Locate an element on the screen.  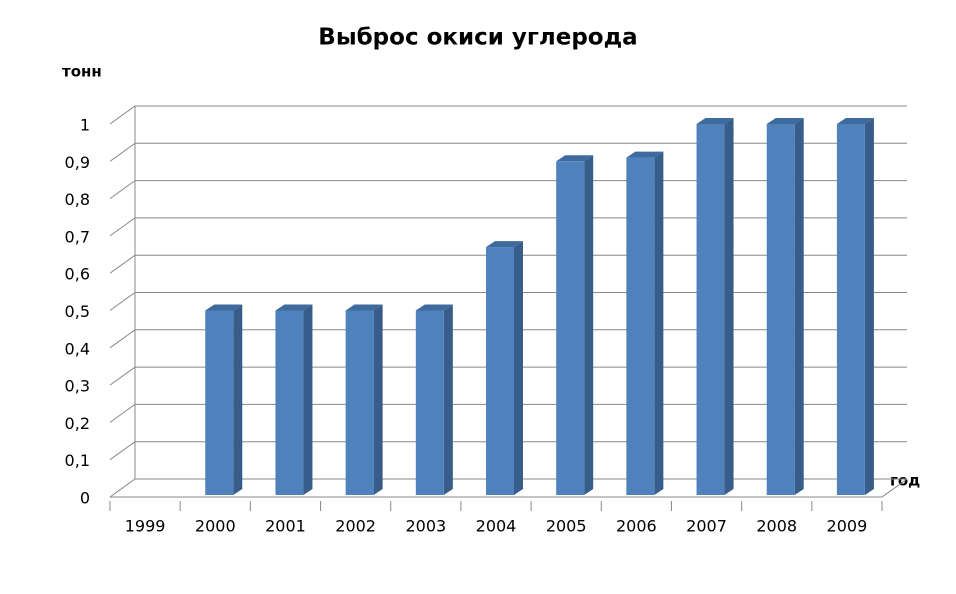
y-tick-label: 0,1 is located at coordinates (77, 460).